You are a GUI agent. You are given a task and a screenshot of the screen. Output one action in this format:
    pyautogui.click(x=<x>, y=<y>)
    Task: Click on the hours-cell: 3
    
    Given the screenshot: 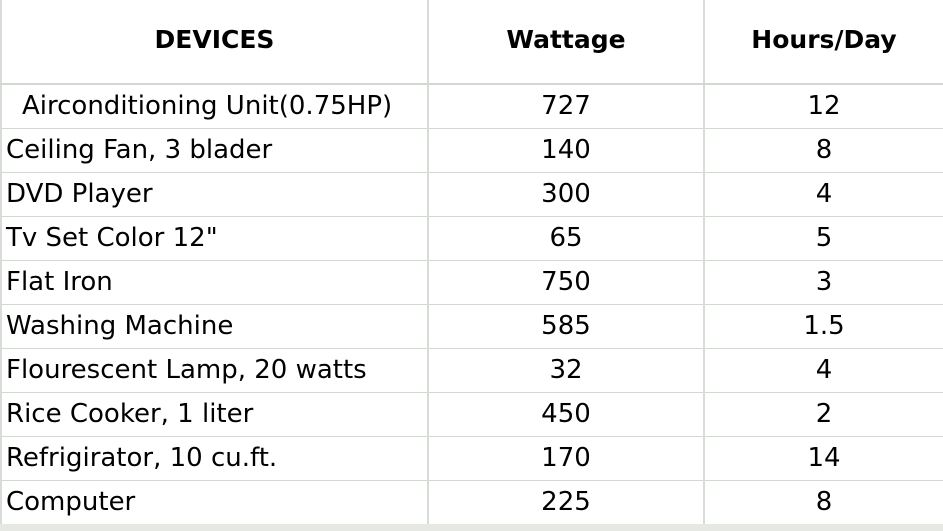 What is the action you would take?
    pyautogui.click(x=823, y=282)
    